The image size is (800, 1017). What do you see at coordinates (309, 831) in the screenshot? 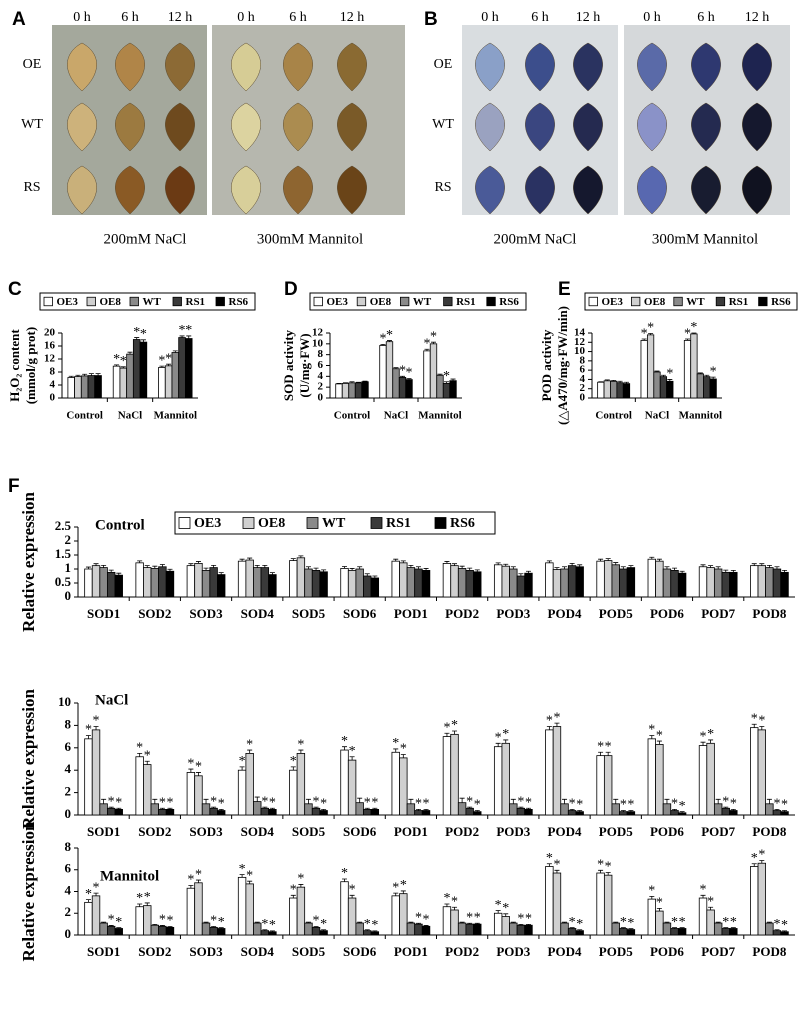
I see `x-tick-label: SOD5` at bounding box center [309, 831].